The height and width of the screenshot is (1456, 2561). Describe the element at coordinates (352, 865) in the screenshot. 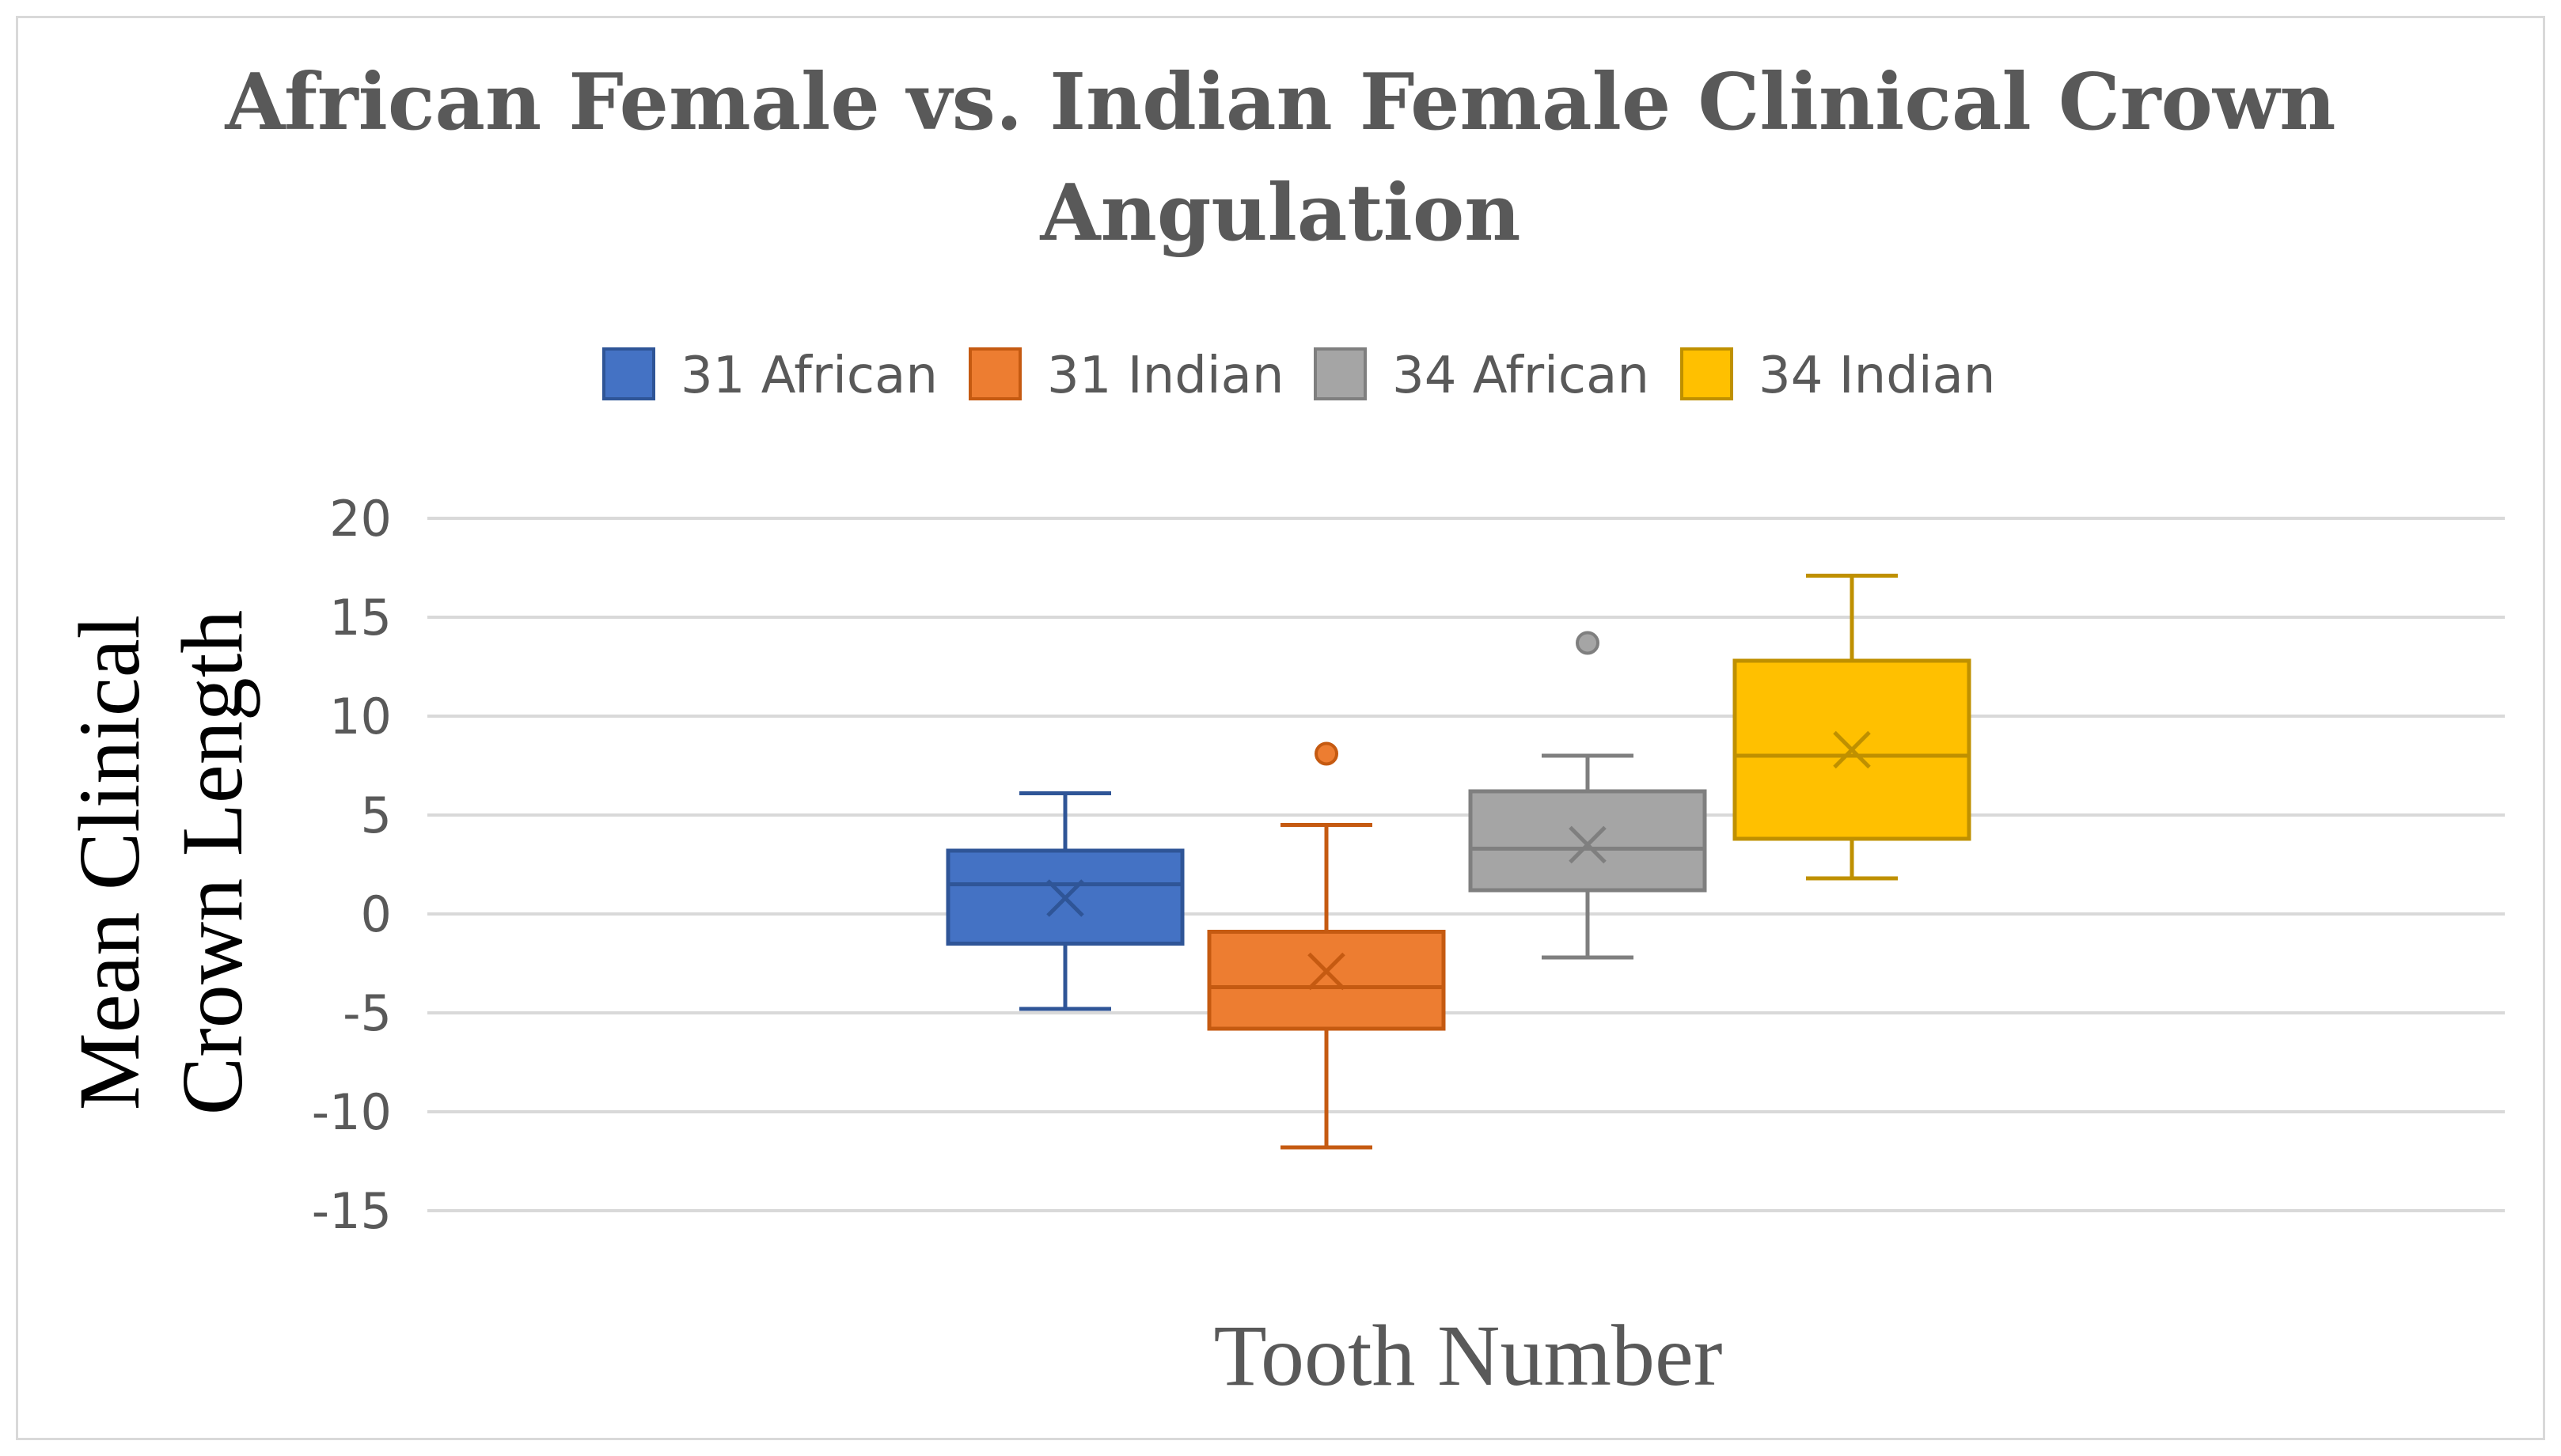

I see `y-axis-ticks: 20 15 10 5 0 -5 -10 -15` at that location.